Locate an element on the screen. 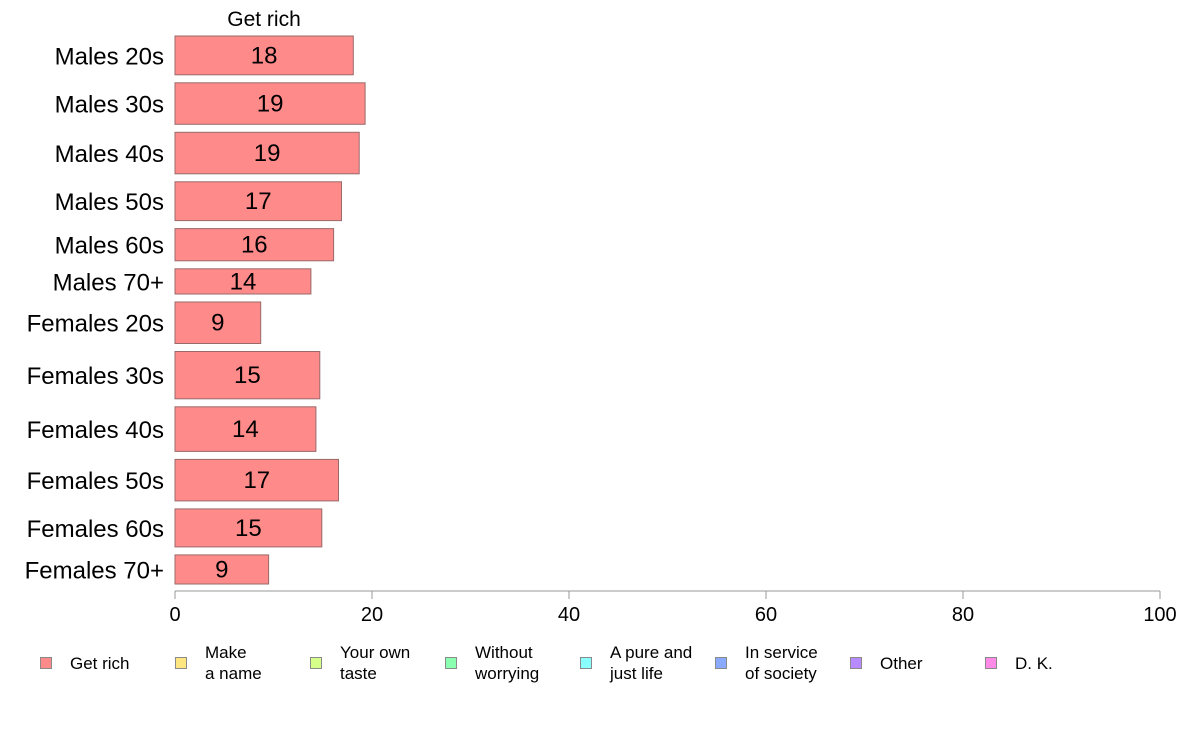  x-tick-label: 0 is located at coordinates (174, 615).